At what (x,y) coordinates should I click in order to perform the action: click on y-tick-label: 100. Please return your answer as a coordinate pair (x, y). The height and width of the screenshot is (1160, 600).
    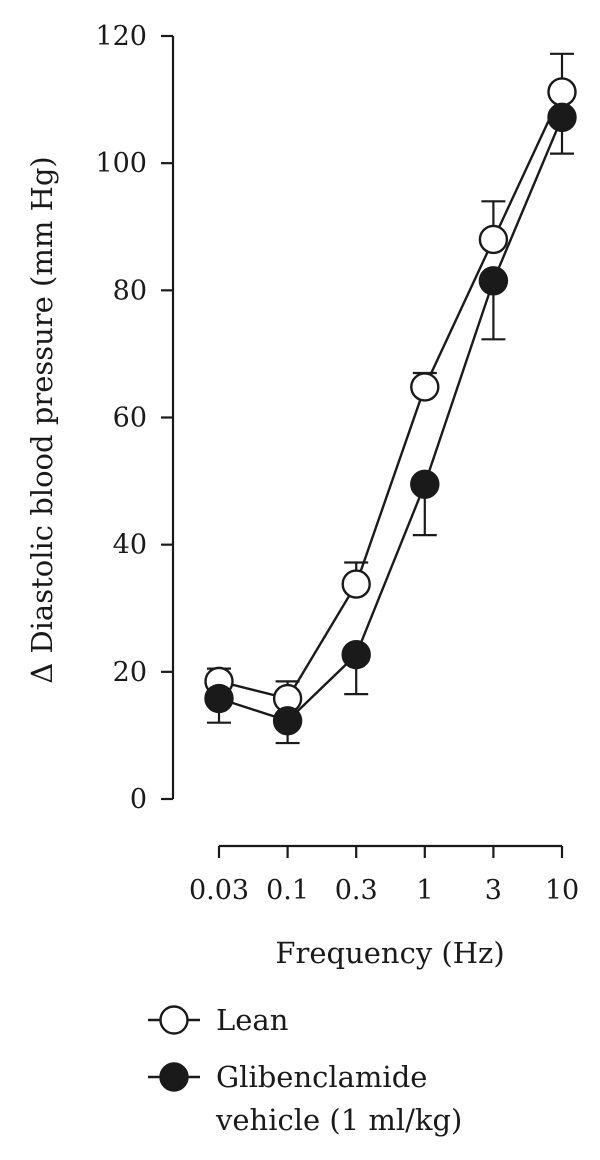
    Looking at the image, I should click on (121, 163).